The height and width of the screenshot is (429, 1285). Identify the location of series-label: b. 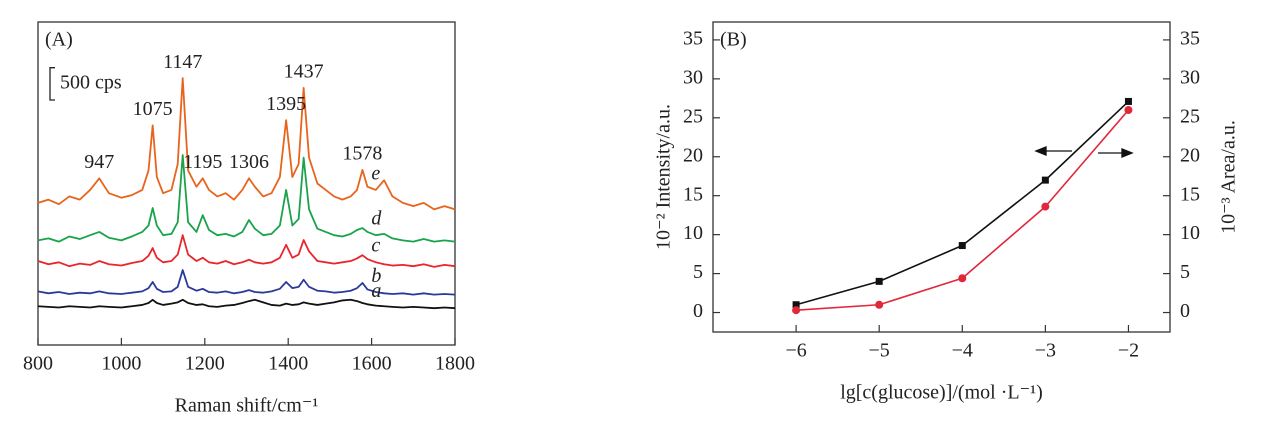
(376, 276).